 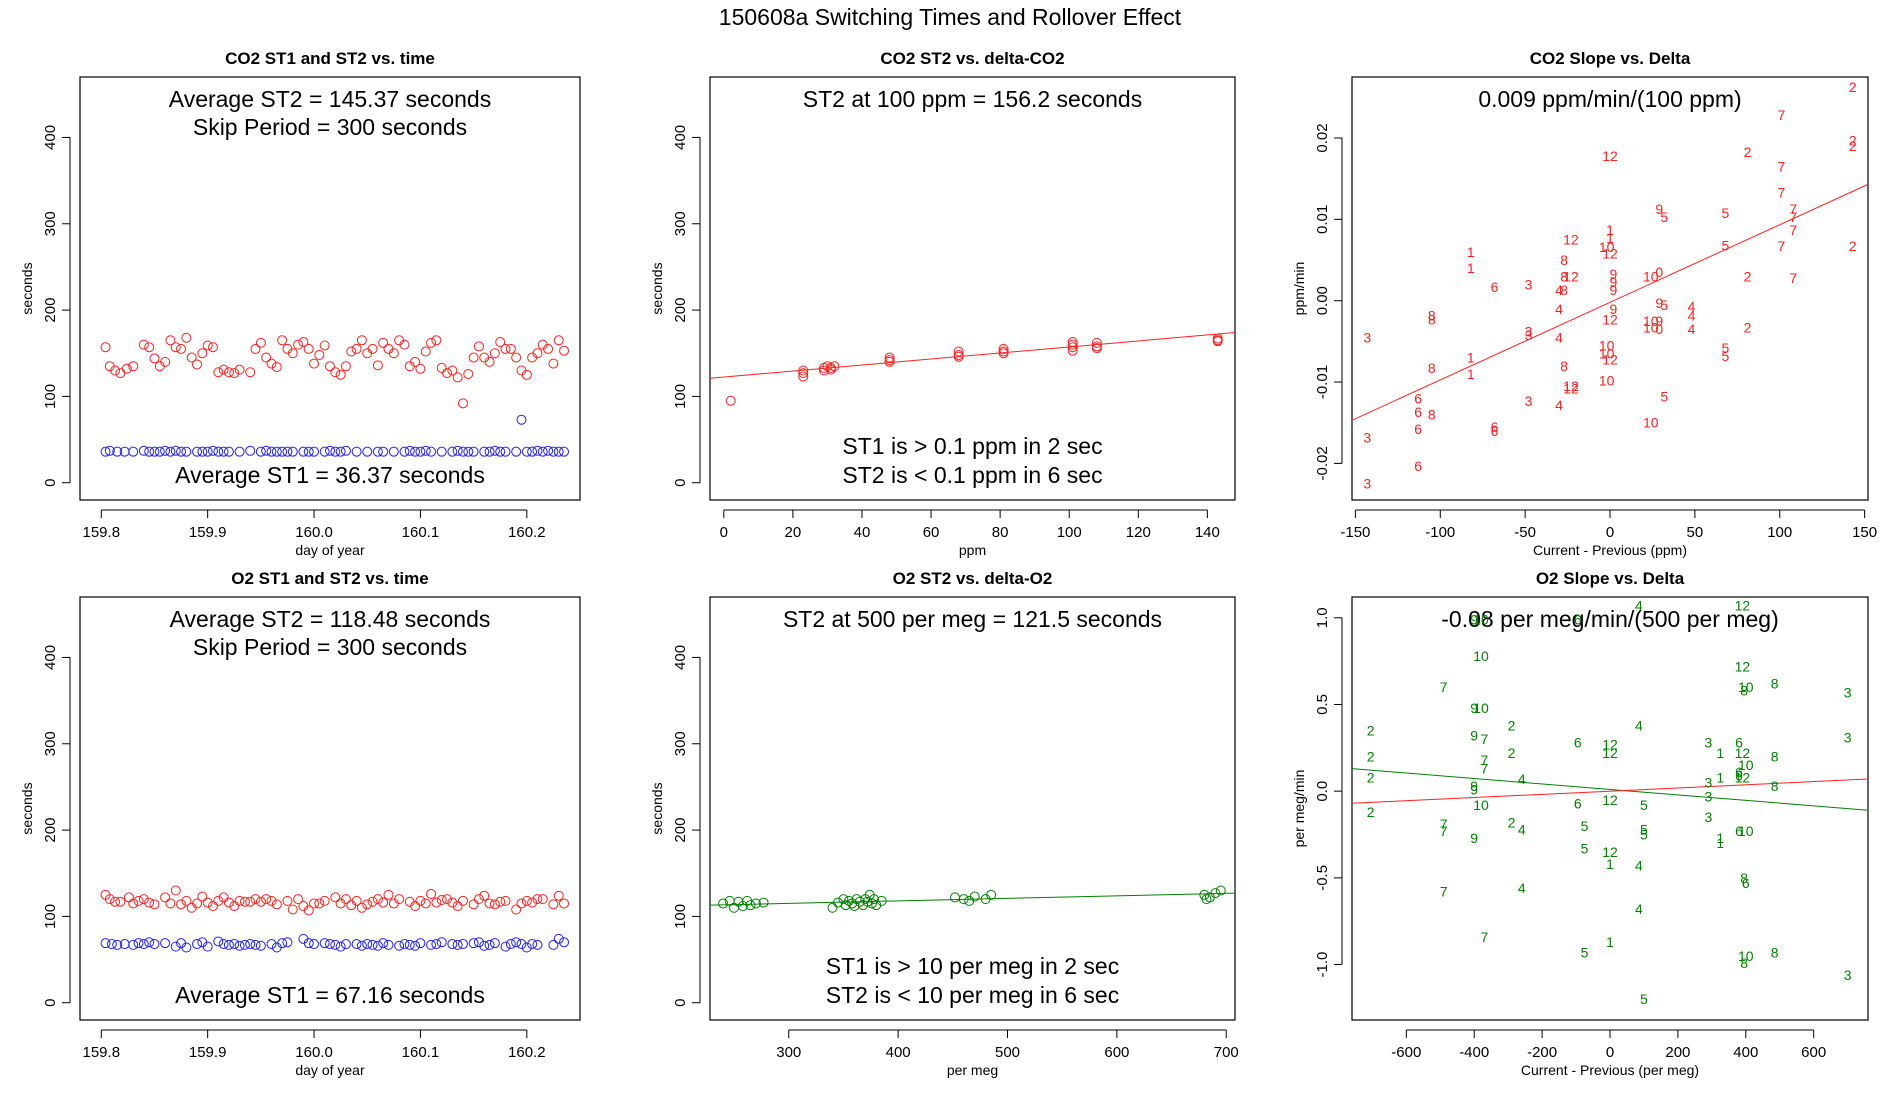 I want to click on chart-title: CO2 ST1 and ST2 vs. time, so click(x=330, y=58).